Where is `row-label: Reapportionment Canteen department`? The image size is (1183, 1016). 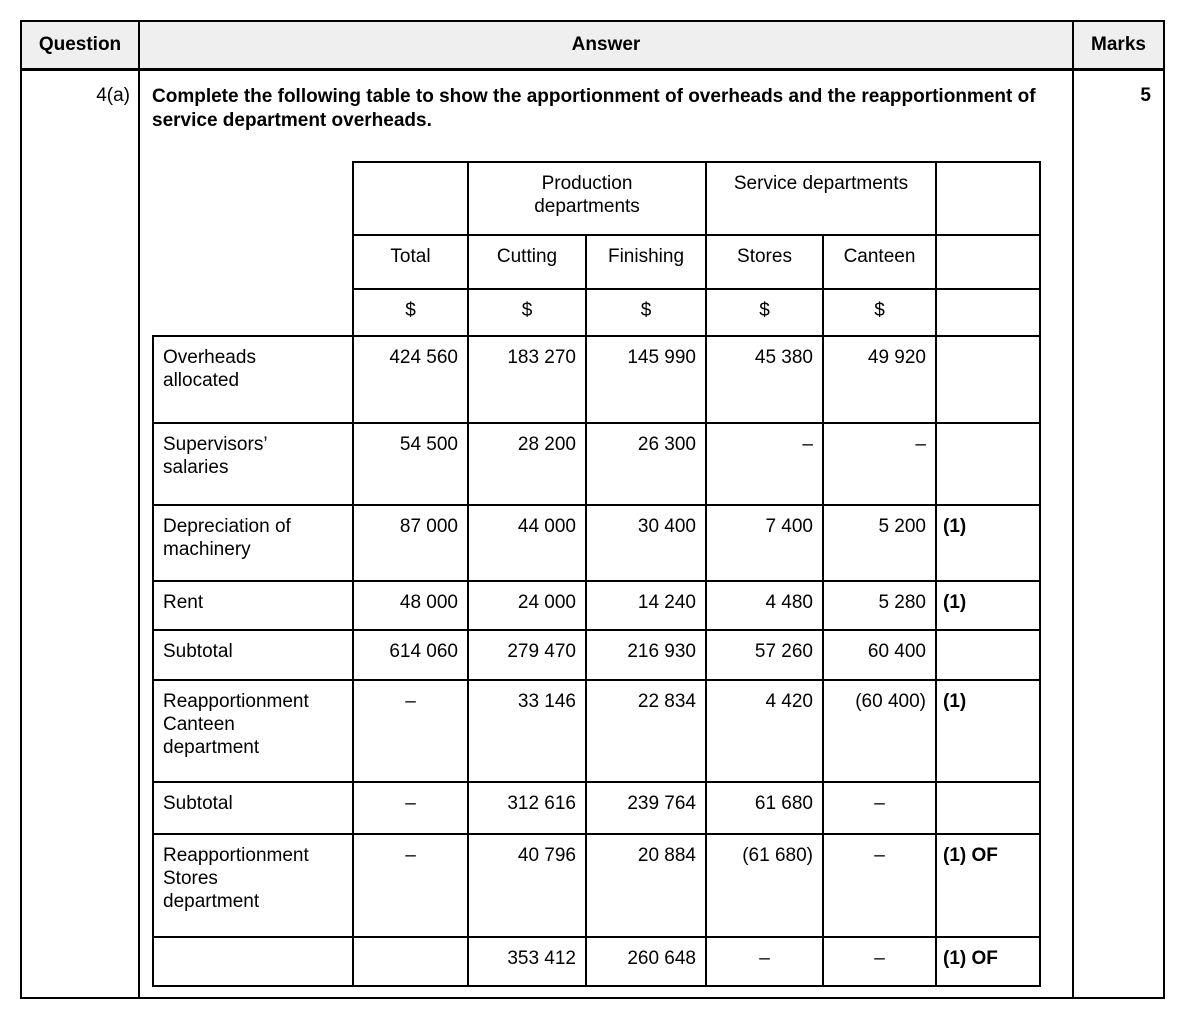 row-label: Reapportionment Canteen department is located at coordinates (253, 730).